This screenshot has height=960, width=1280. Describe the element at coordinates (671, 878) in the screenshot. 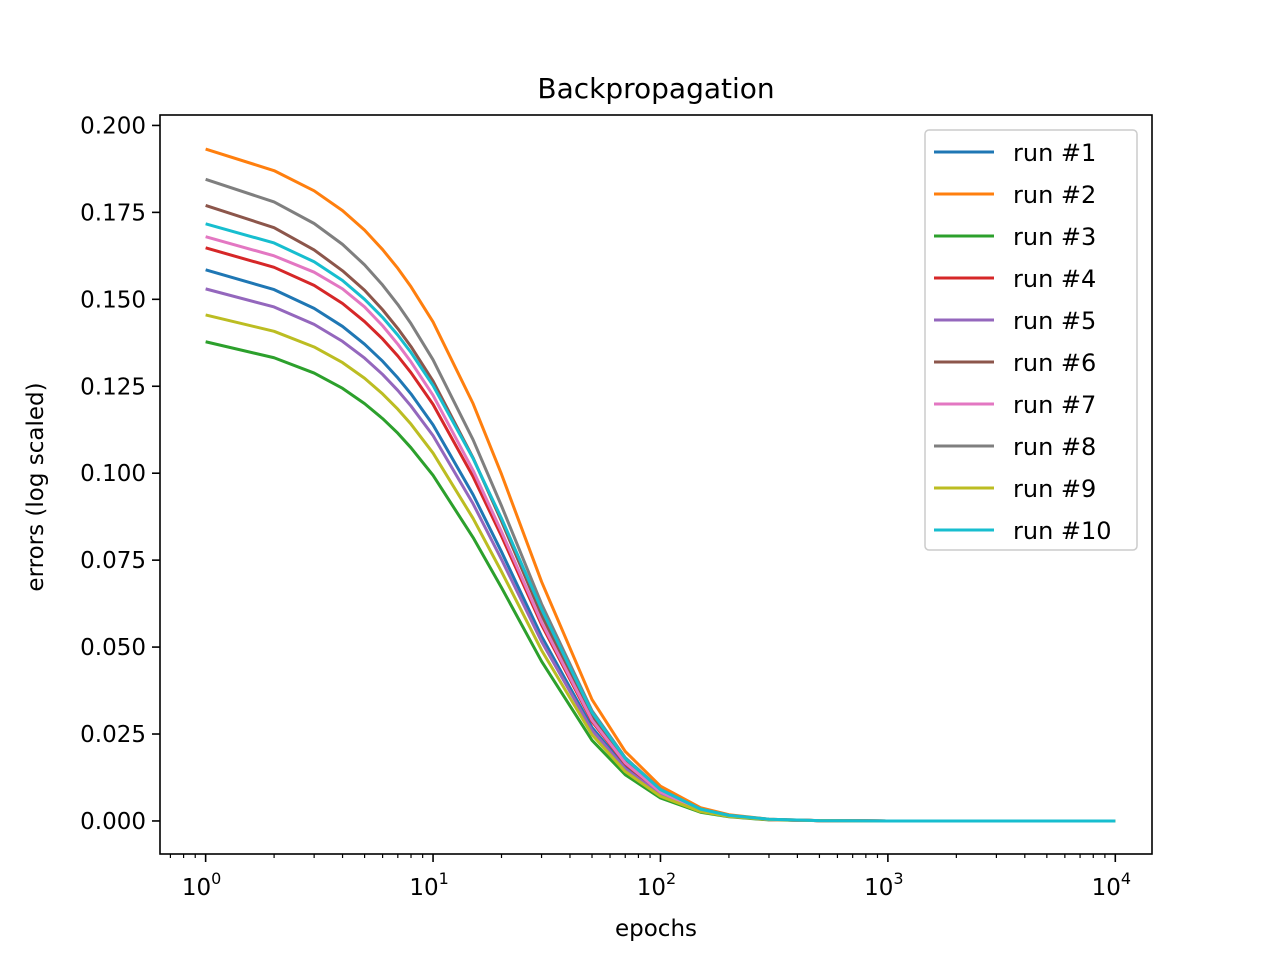

I see `x-tick-exponent: 2` at that location.